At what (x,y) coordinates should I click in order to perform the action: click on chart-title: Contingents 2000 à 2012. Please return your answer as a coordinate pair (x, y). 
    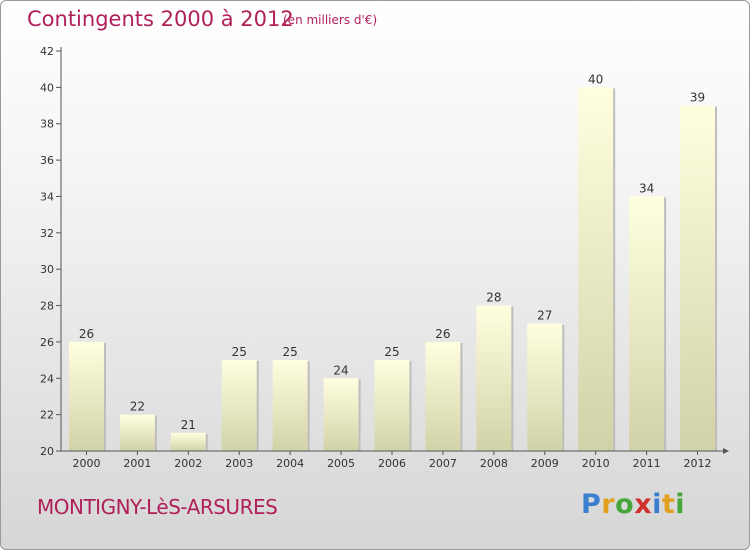
    Looking at the image, I should click on (160, 19).